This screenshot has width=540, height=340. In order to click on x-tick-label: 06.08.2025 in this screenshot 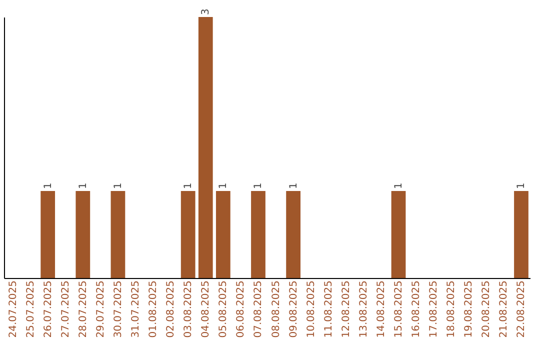, I will do `click(241, 309)`.